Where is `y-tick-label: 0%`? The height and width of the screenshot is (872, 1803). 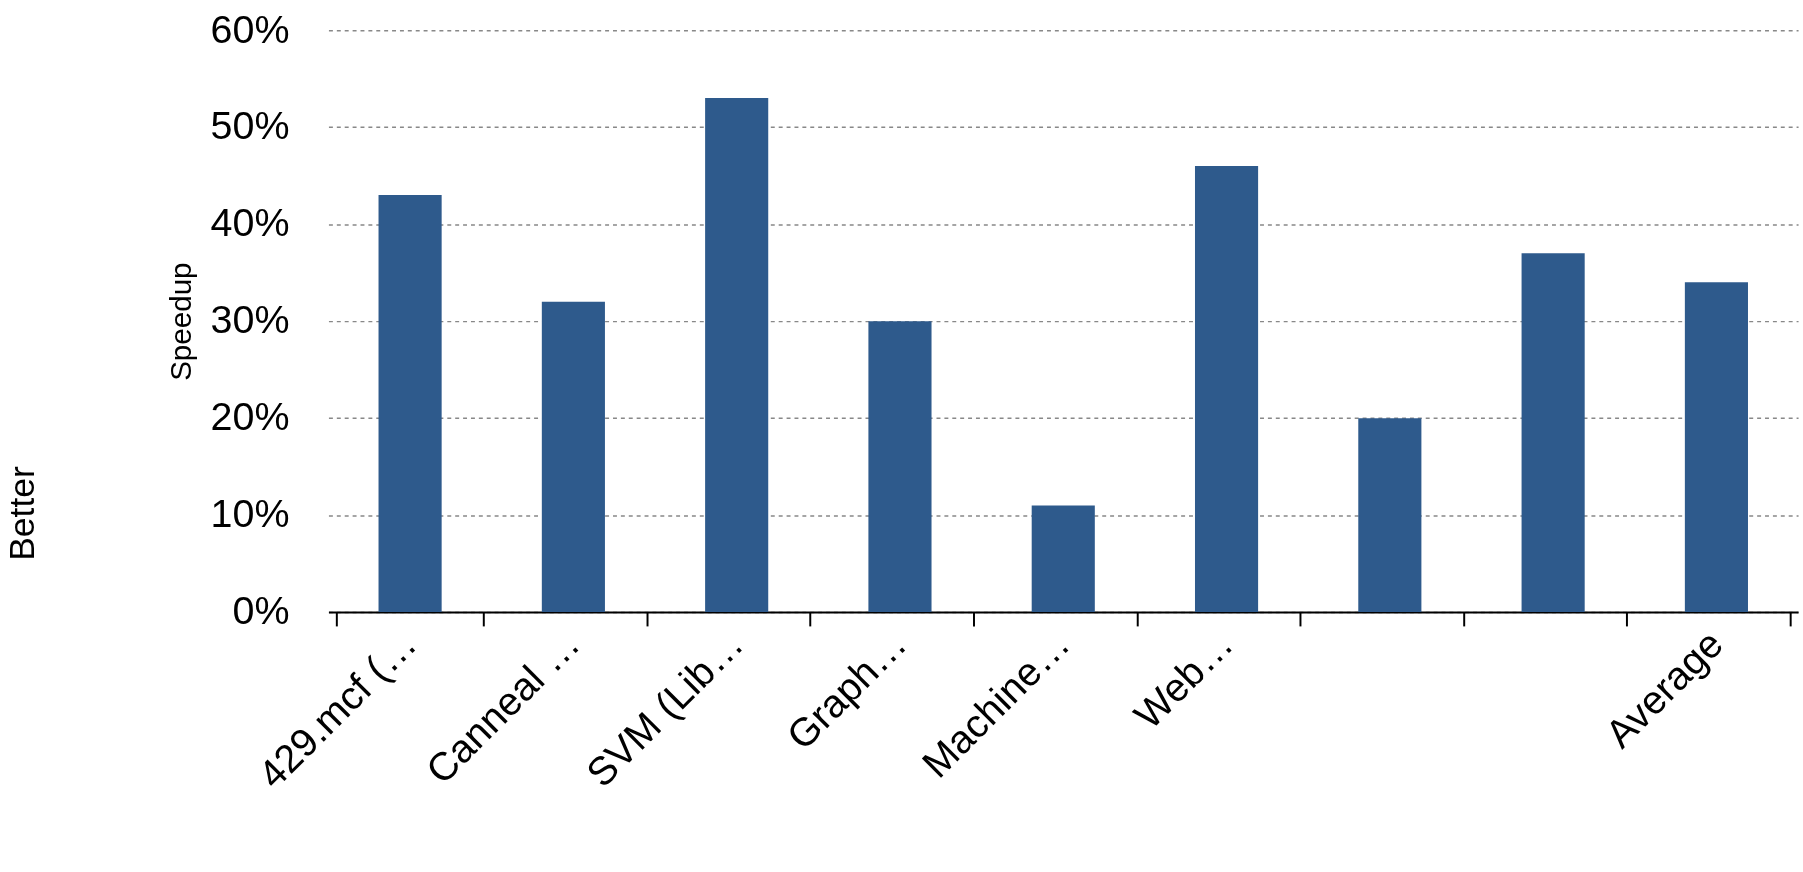 y-tick-label: 0% is located at coordinates (261, 610).